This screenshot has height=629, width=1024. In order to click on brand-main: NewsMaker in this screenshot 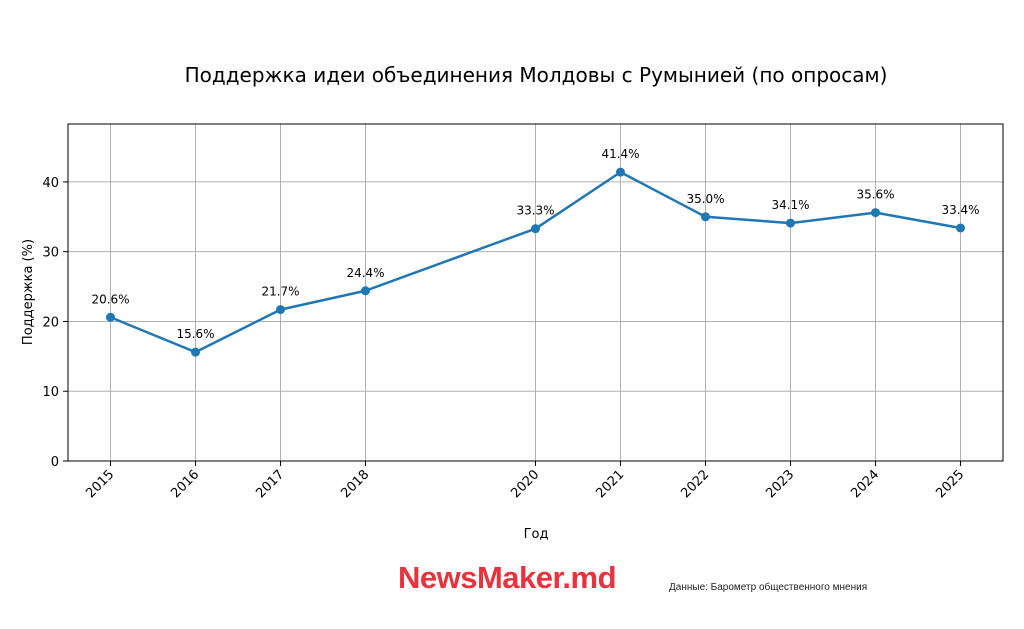, I will do `click(480, 577)`.